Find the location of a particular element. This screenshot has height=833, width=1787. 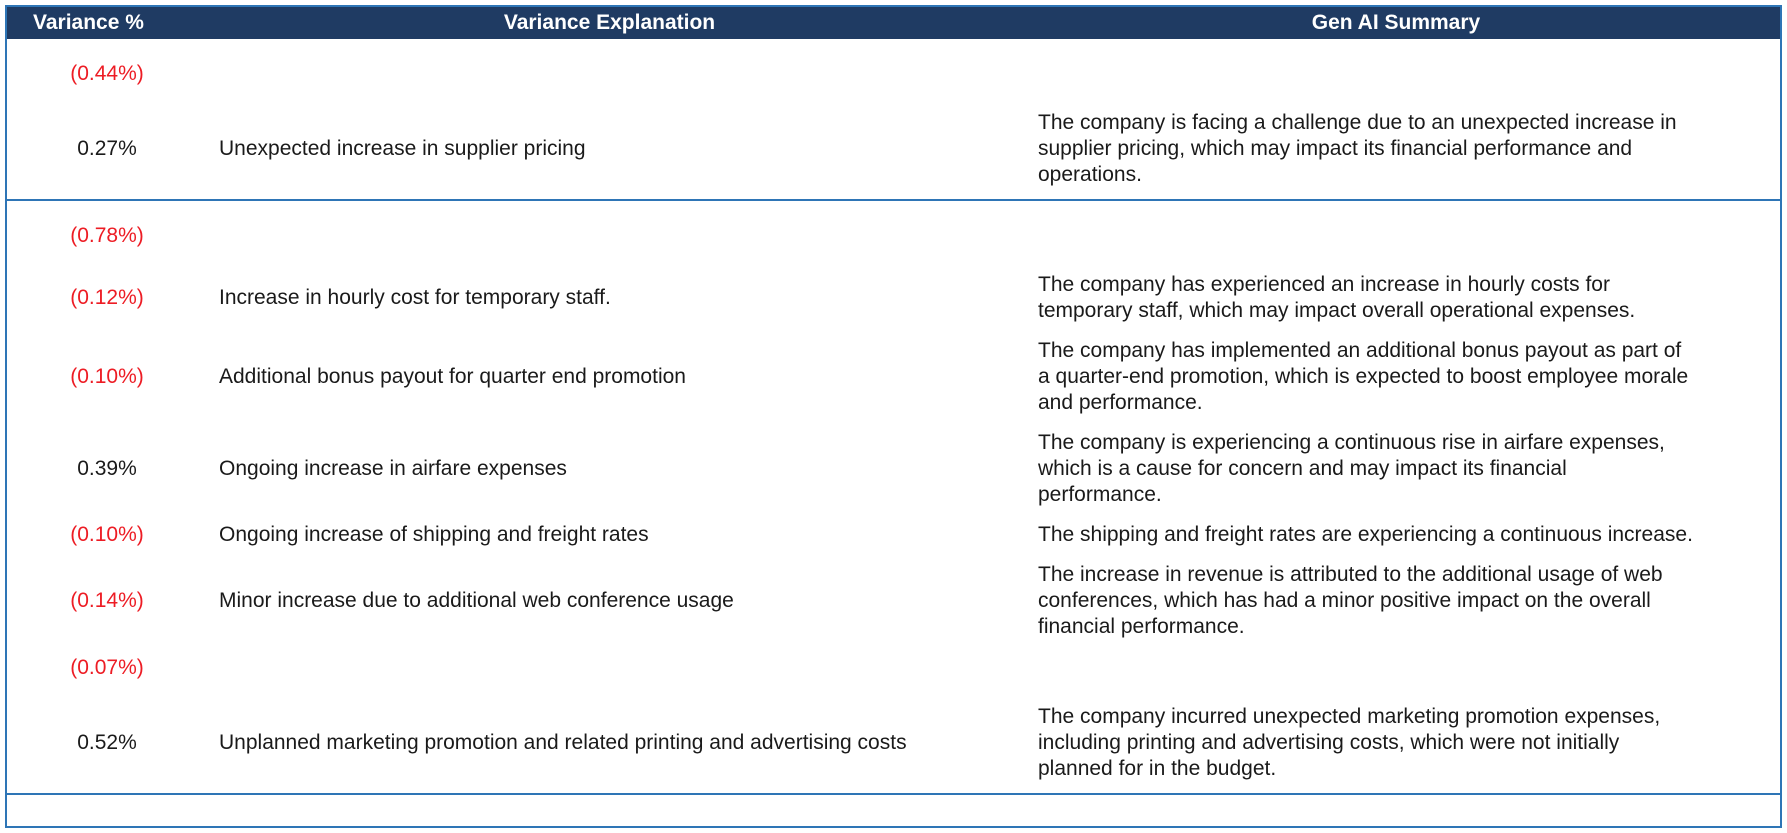

header-variance-explanation: Variance Explanation is located at coordinates (609, 22).